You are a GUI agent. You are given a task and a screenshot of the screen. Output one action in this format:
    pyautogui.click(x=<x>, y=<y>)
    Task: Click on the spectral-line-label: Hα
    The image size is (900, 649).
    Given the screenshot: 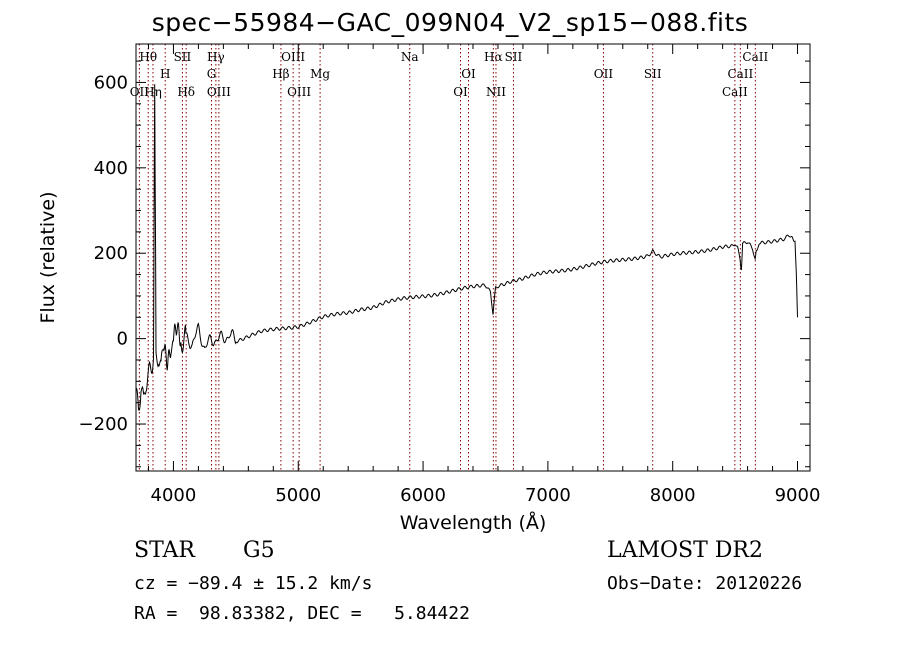 What is the action you would take?
    pyautogui.click(x=493, y=57)
    